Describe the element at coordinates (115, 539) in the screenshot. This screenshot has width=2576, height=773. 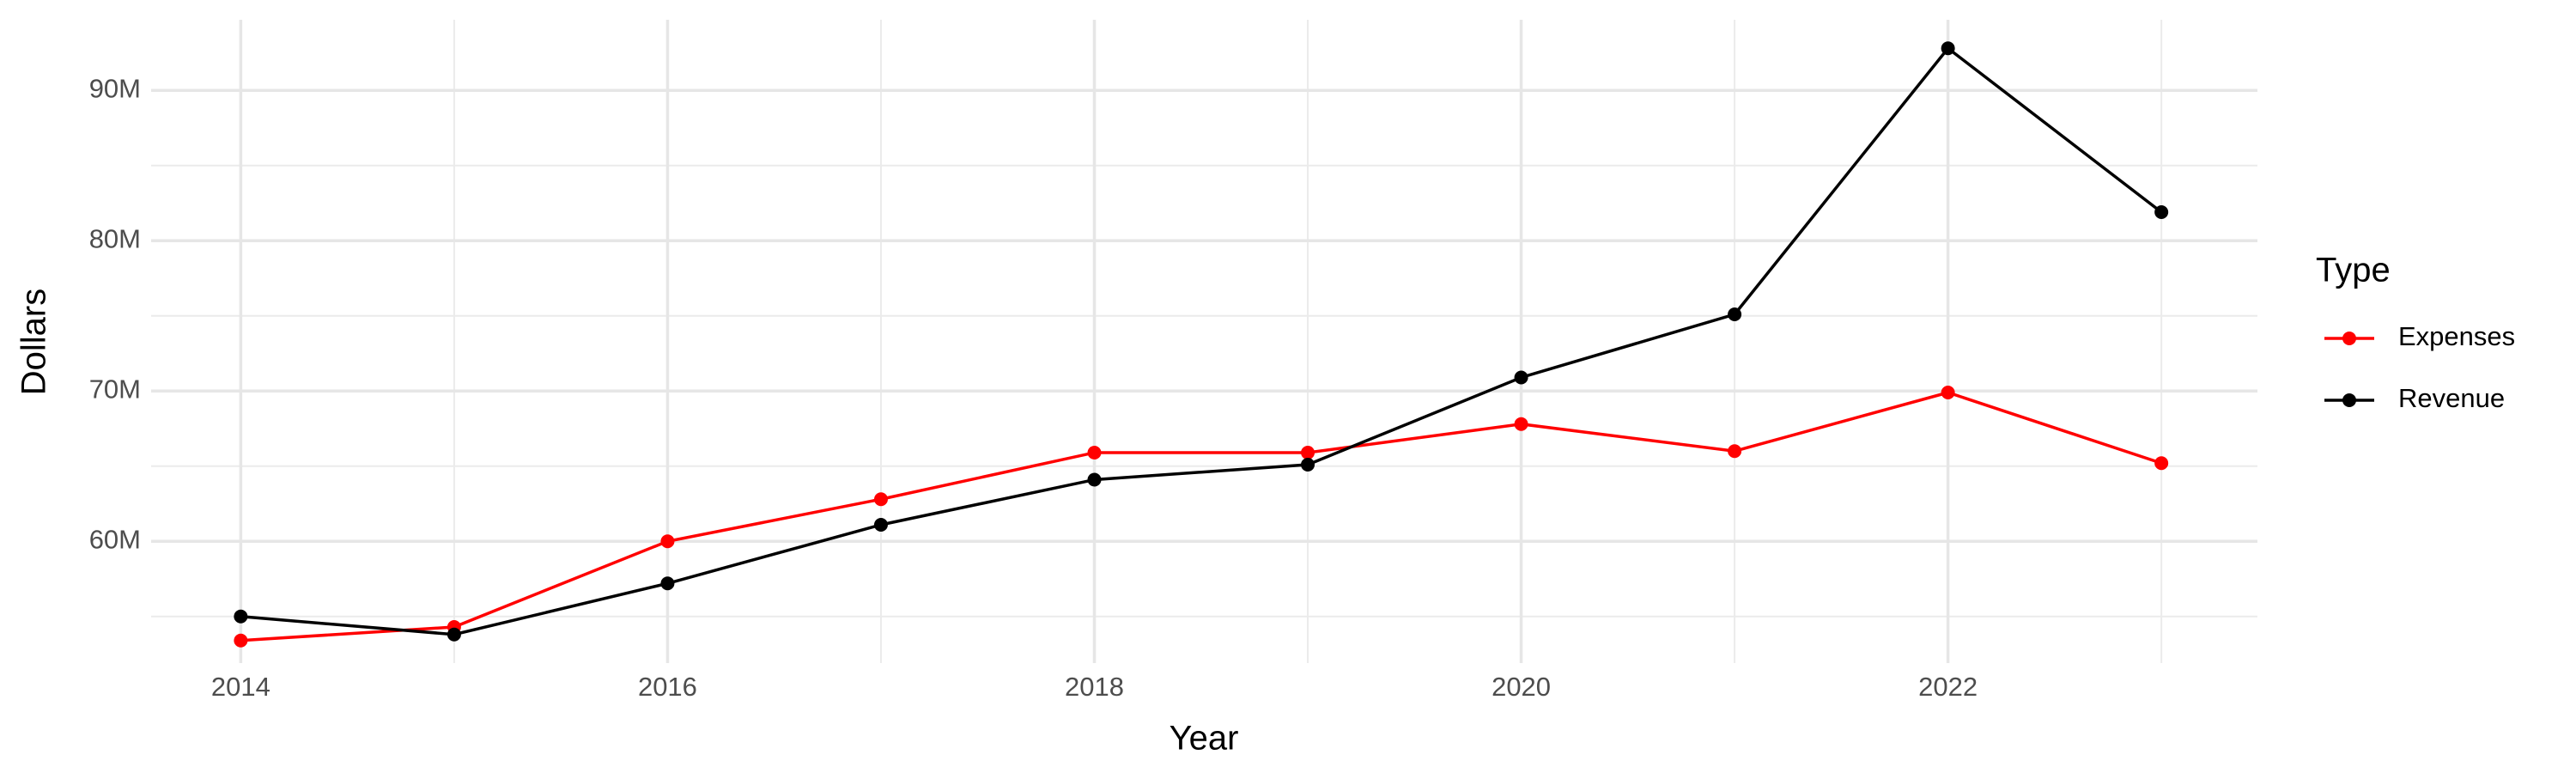
I see `y-tick-label: 60M` at that location.